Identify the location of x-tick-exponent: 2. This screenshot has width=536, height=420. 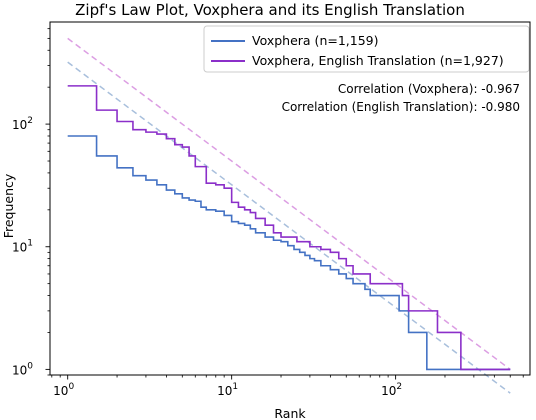
(399, 387).